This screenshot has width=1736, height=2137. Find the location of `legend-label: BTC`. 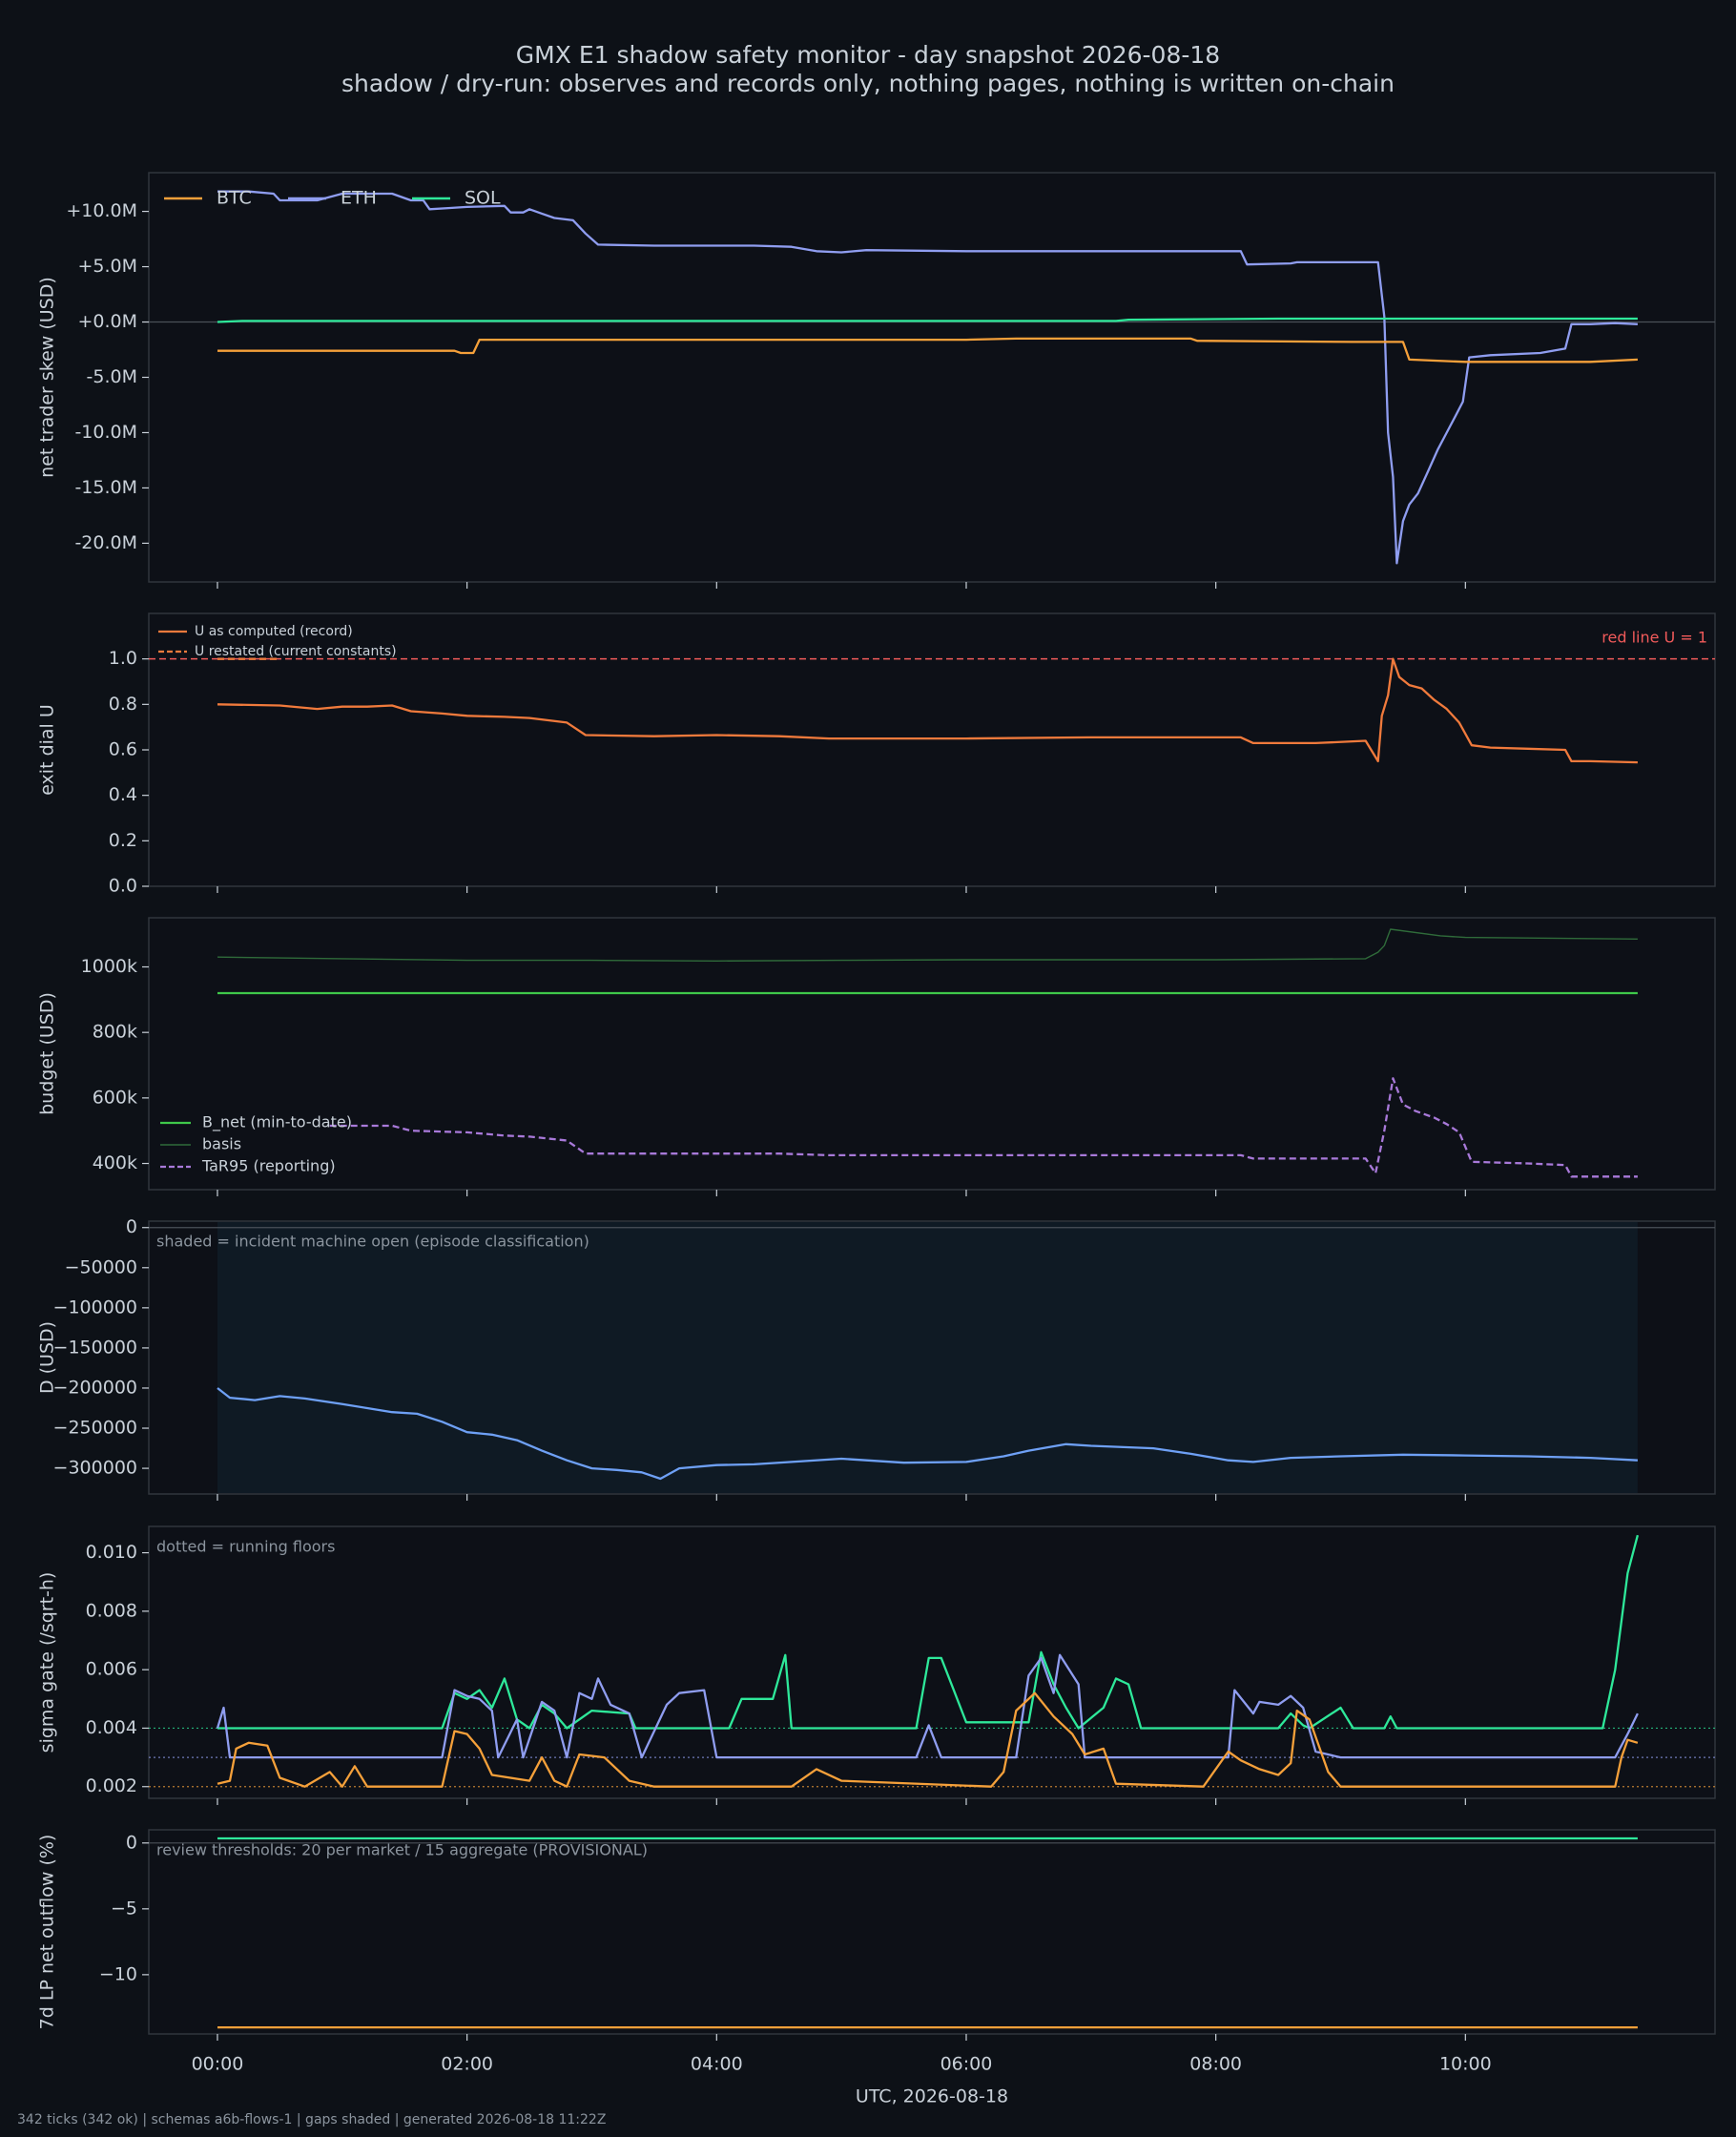

legend-label: BTC is located at coordinates (234, 198).